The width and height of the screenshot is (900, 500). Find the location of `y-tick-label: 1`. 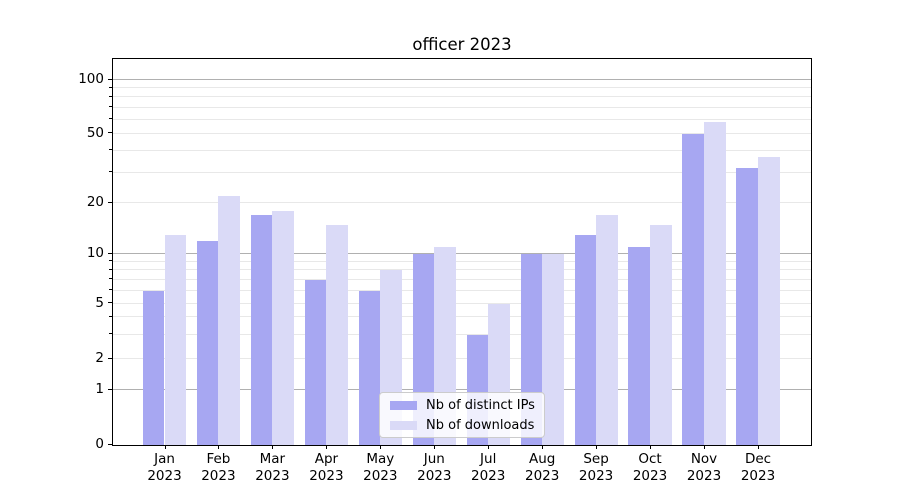

y-tick-label: 1 is located at coordinates (99, 389).